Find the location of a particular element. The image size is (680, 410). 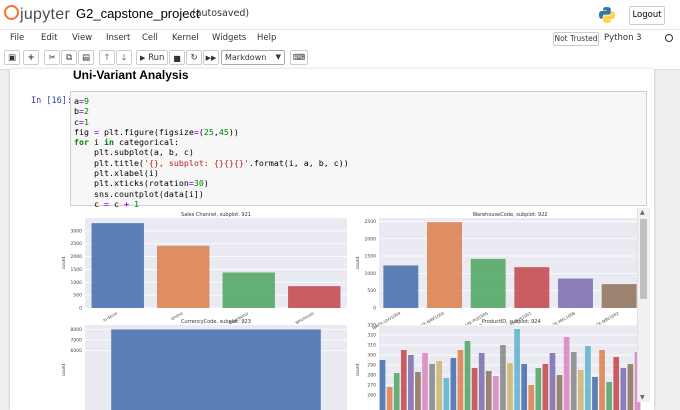

paste-button: ▤ is located at coordinates (86, 57).